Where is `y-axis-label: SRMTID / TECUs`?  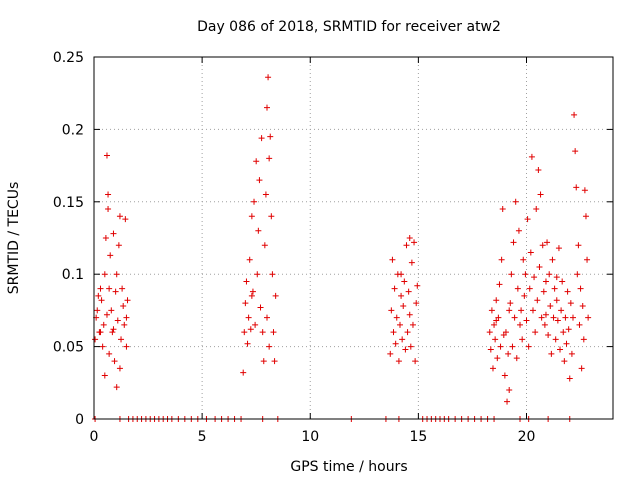
y-axis-label: SRMTID / TECUs is located at coordinates (14, 238).